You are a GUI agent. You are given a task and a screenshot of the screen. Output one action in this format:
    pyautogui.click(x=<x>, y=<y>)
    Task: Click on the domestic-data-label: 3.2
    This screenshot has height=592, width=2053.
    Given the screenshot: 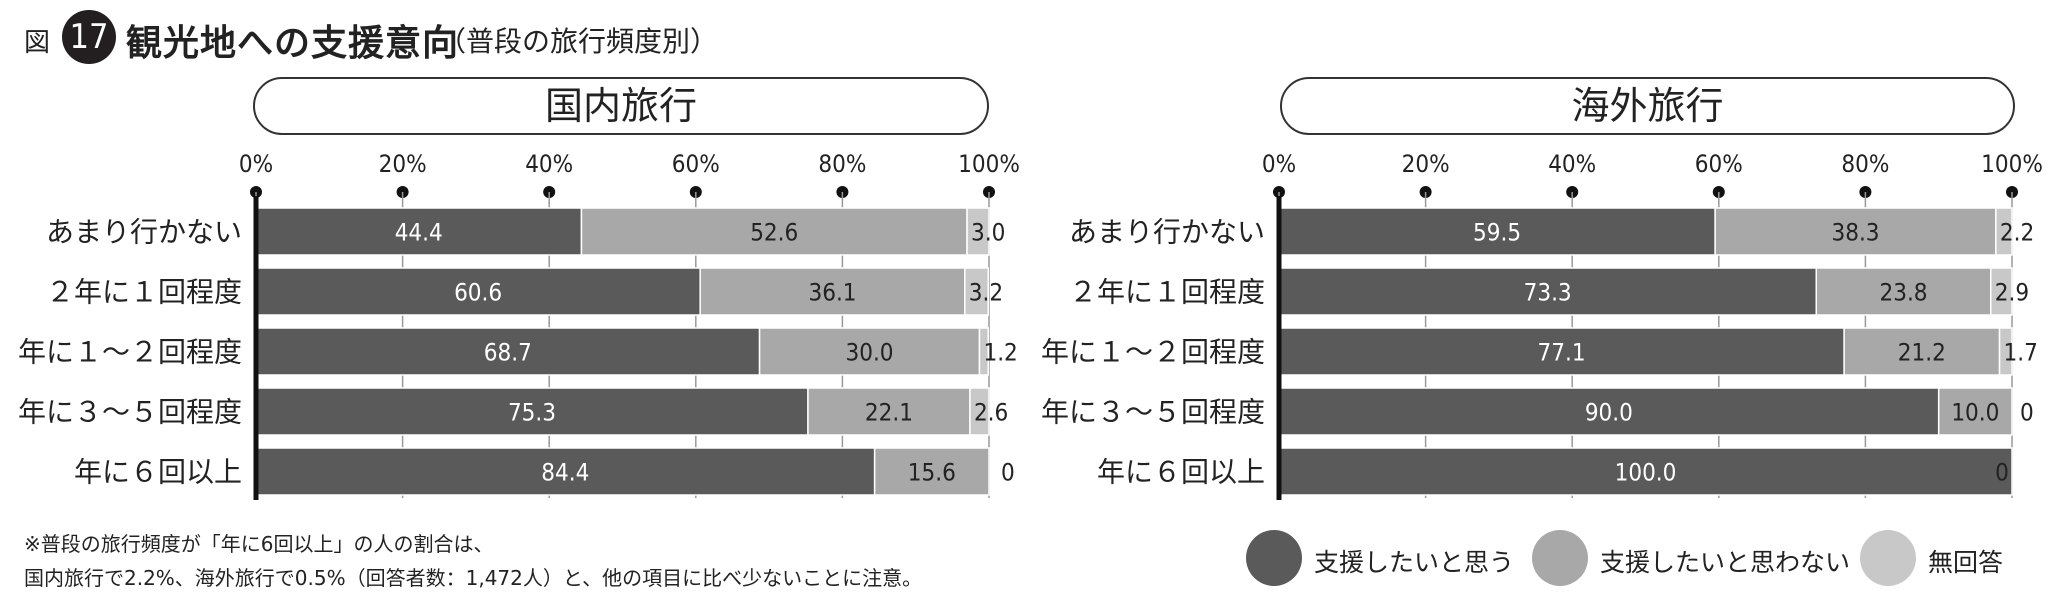 What is the action you would take?
    pyautogui.click(x=986, y=293)
    